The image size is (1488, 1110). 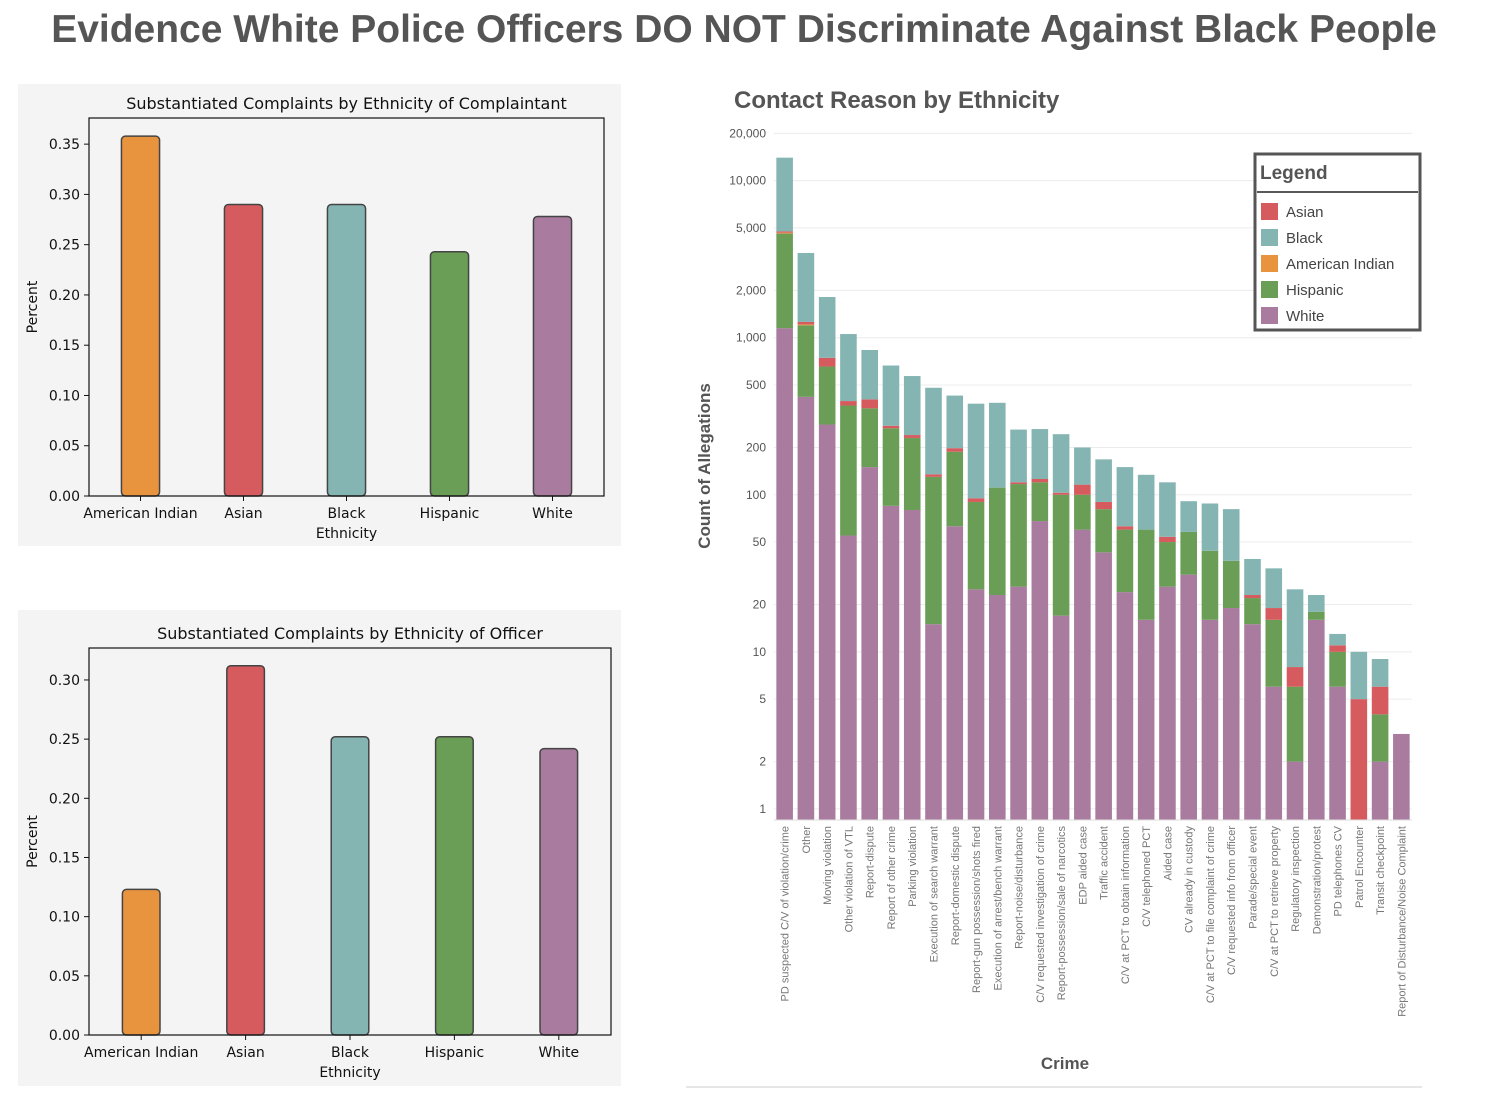 I want to click on bar-white, so click(x=559, y=891).